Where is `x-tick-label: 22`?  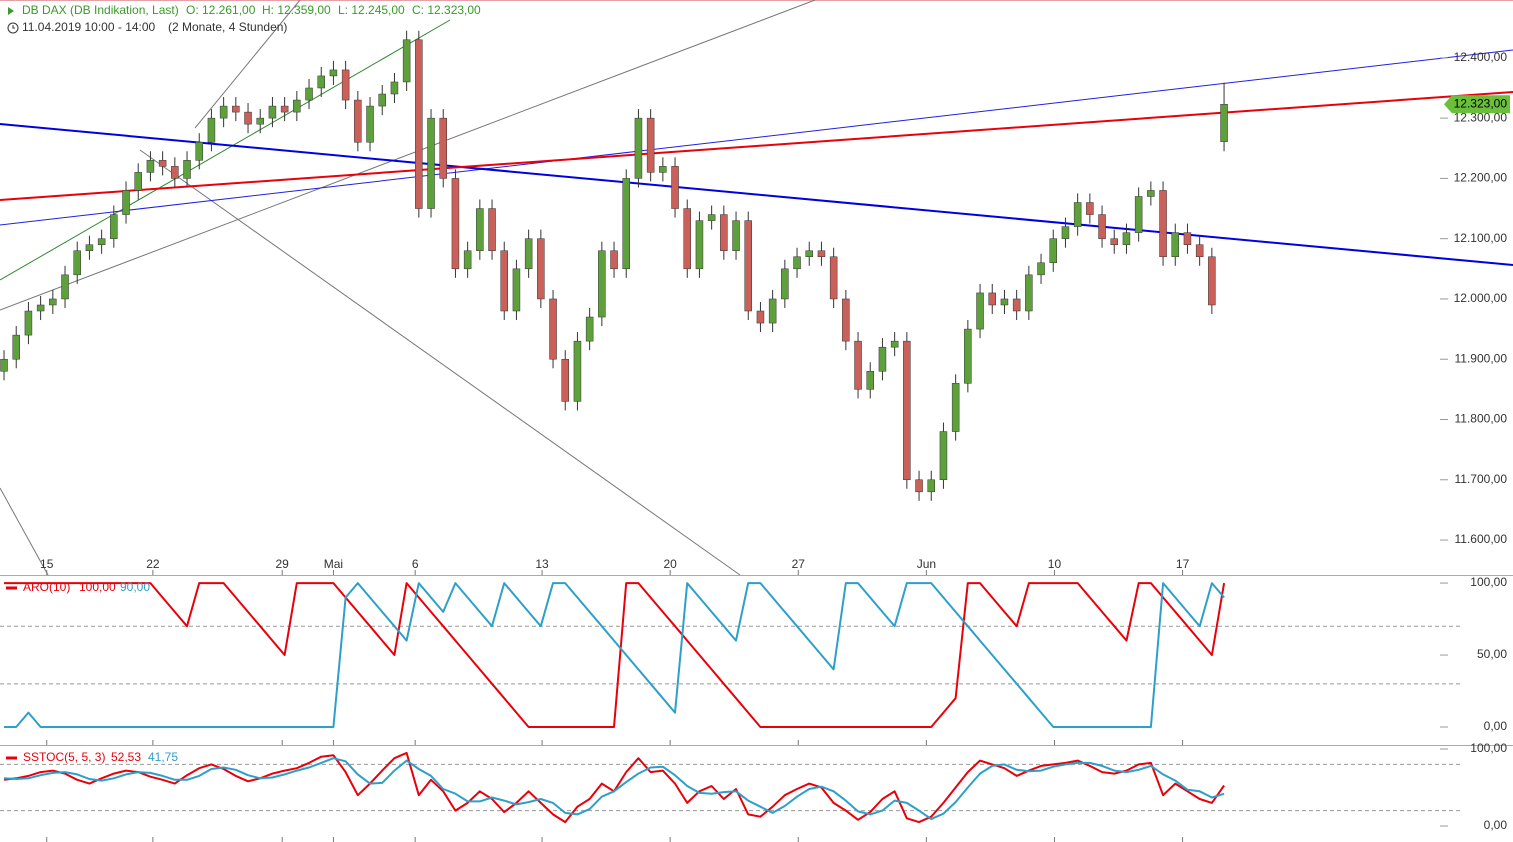 x-tick-label: 22 is located at coordinates (153, 564).